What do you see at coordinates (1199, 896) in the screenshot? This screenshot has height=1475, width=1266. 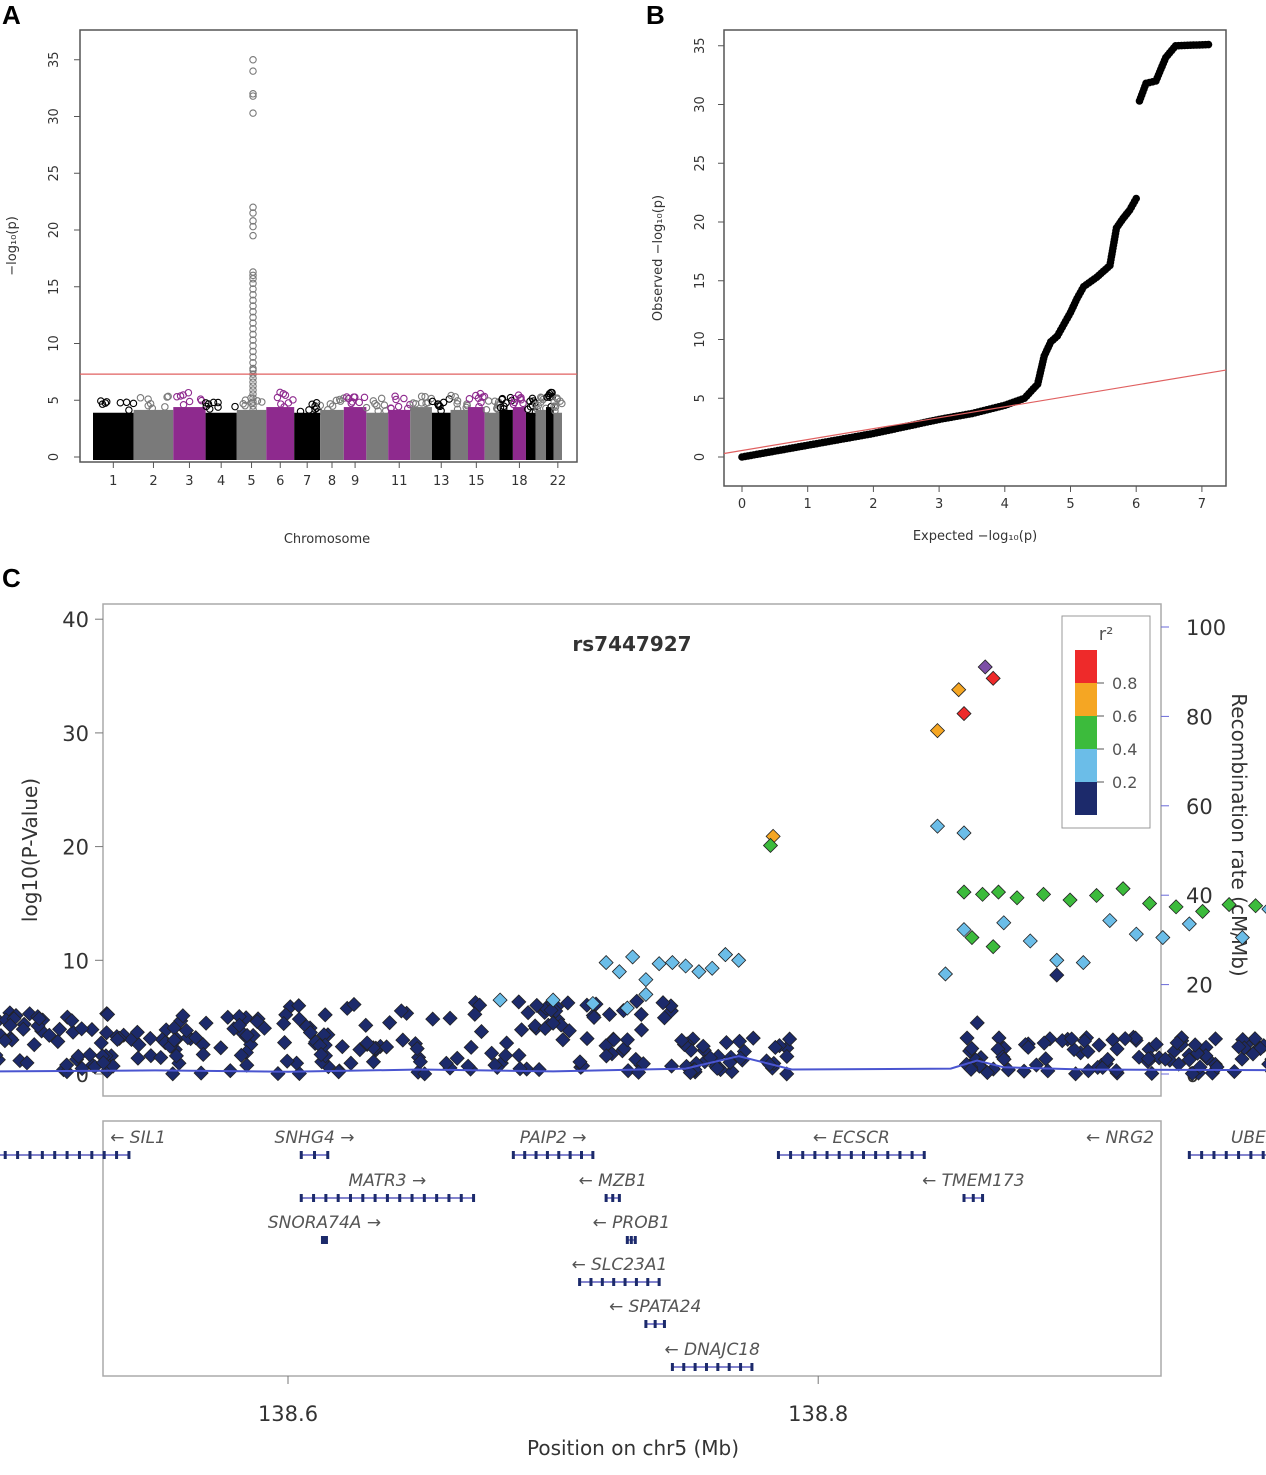 I see `y2-tick-label: 40` at bounding box center [1199, 896].